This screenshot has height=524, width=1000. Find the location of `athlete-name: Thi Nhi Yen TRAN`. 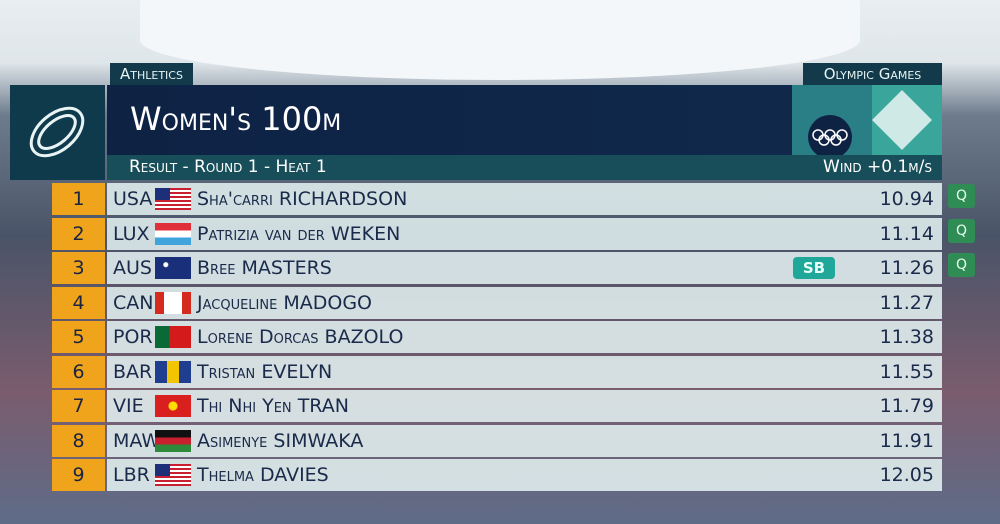

athlete-name: Thi Nhi Yen TRAN is located at coordinates (273, 406).